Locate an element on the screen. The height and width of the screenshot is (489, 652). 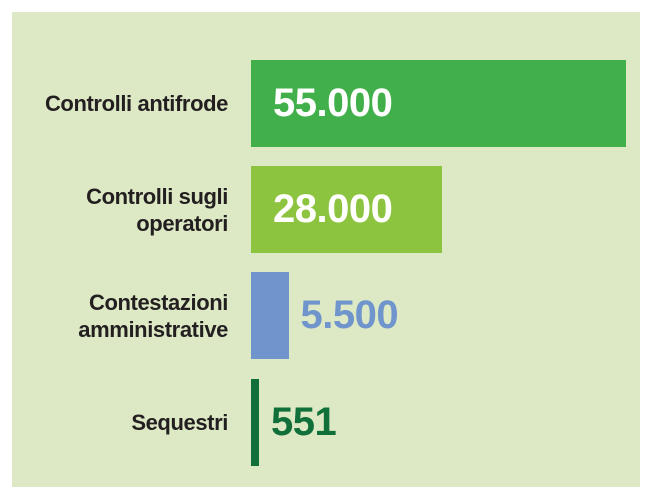
category-label: Controlli antifrode is located at coordinates (120, 103).